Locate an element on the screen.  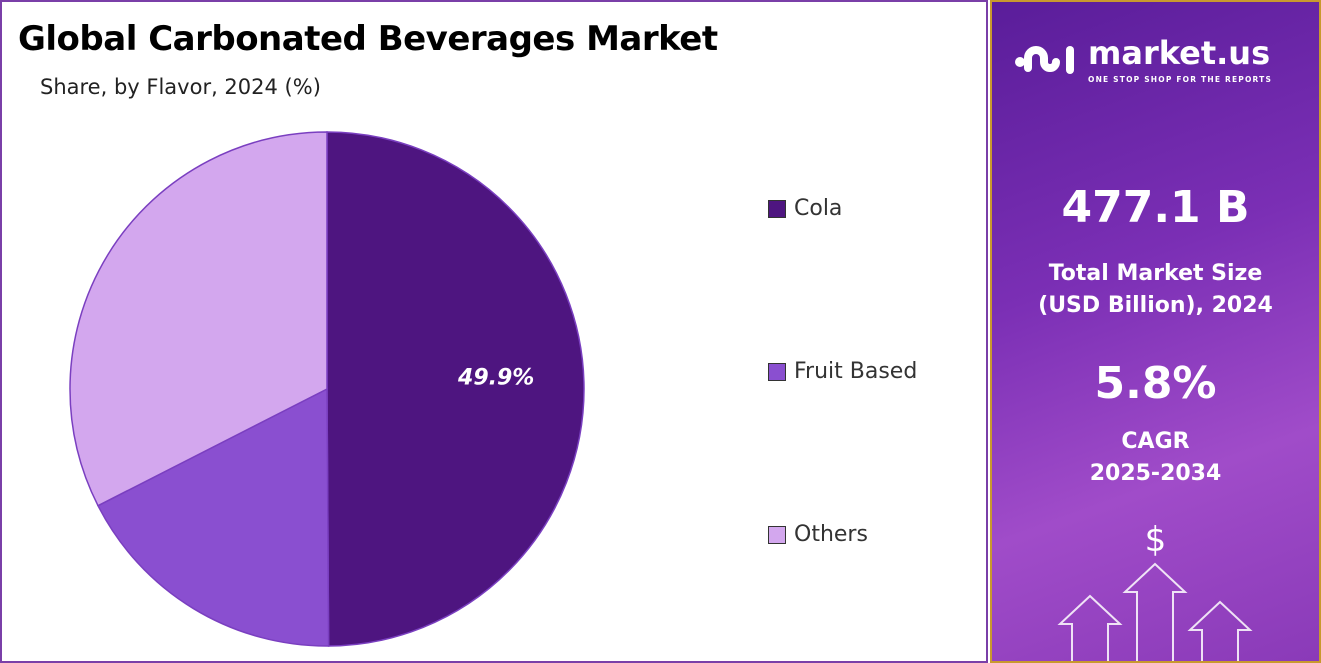
growth-arrows-icon is located at coordinates (1155, 611).